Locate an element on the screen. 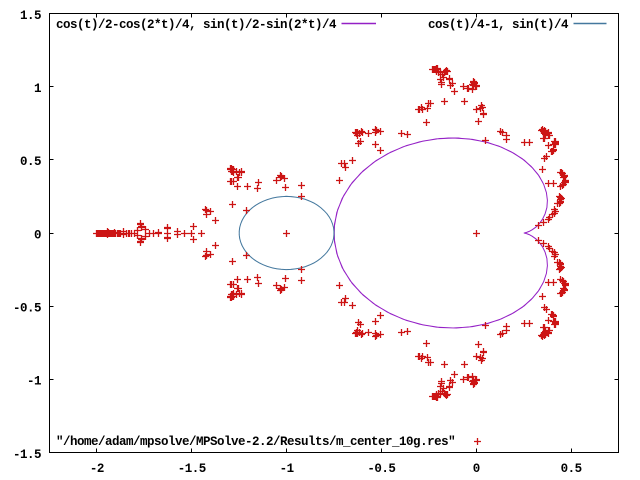  svg-text: 1 is located at coordinates (37, 89).